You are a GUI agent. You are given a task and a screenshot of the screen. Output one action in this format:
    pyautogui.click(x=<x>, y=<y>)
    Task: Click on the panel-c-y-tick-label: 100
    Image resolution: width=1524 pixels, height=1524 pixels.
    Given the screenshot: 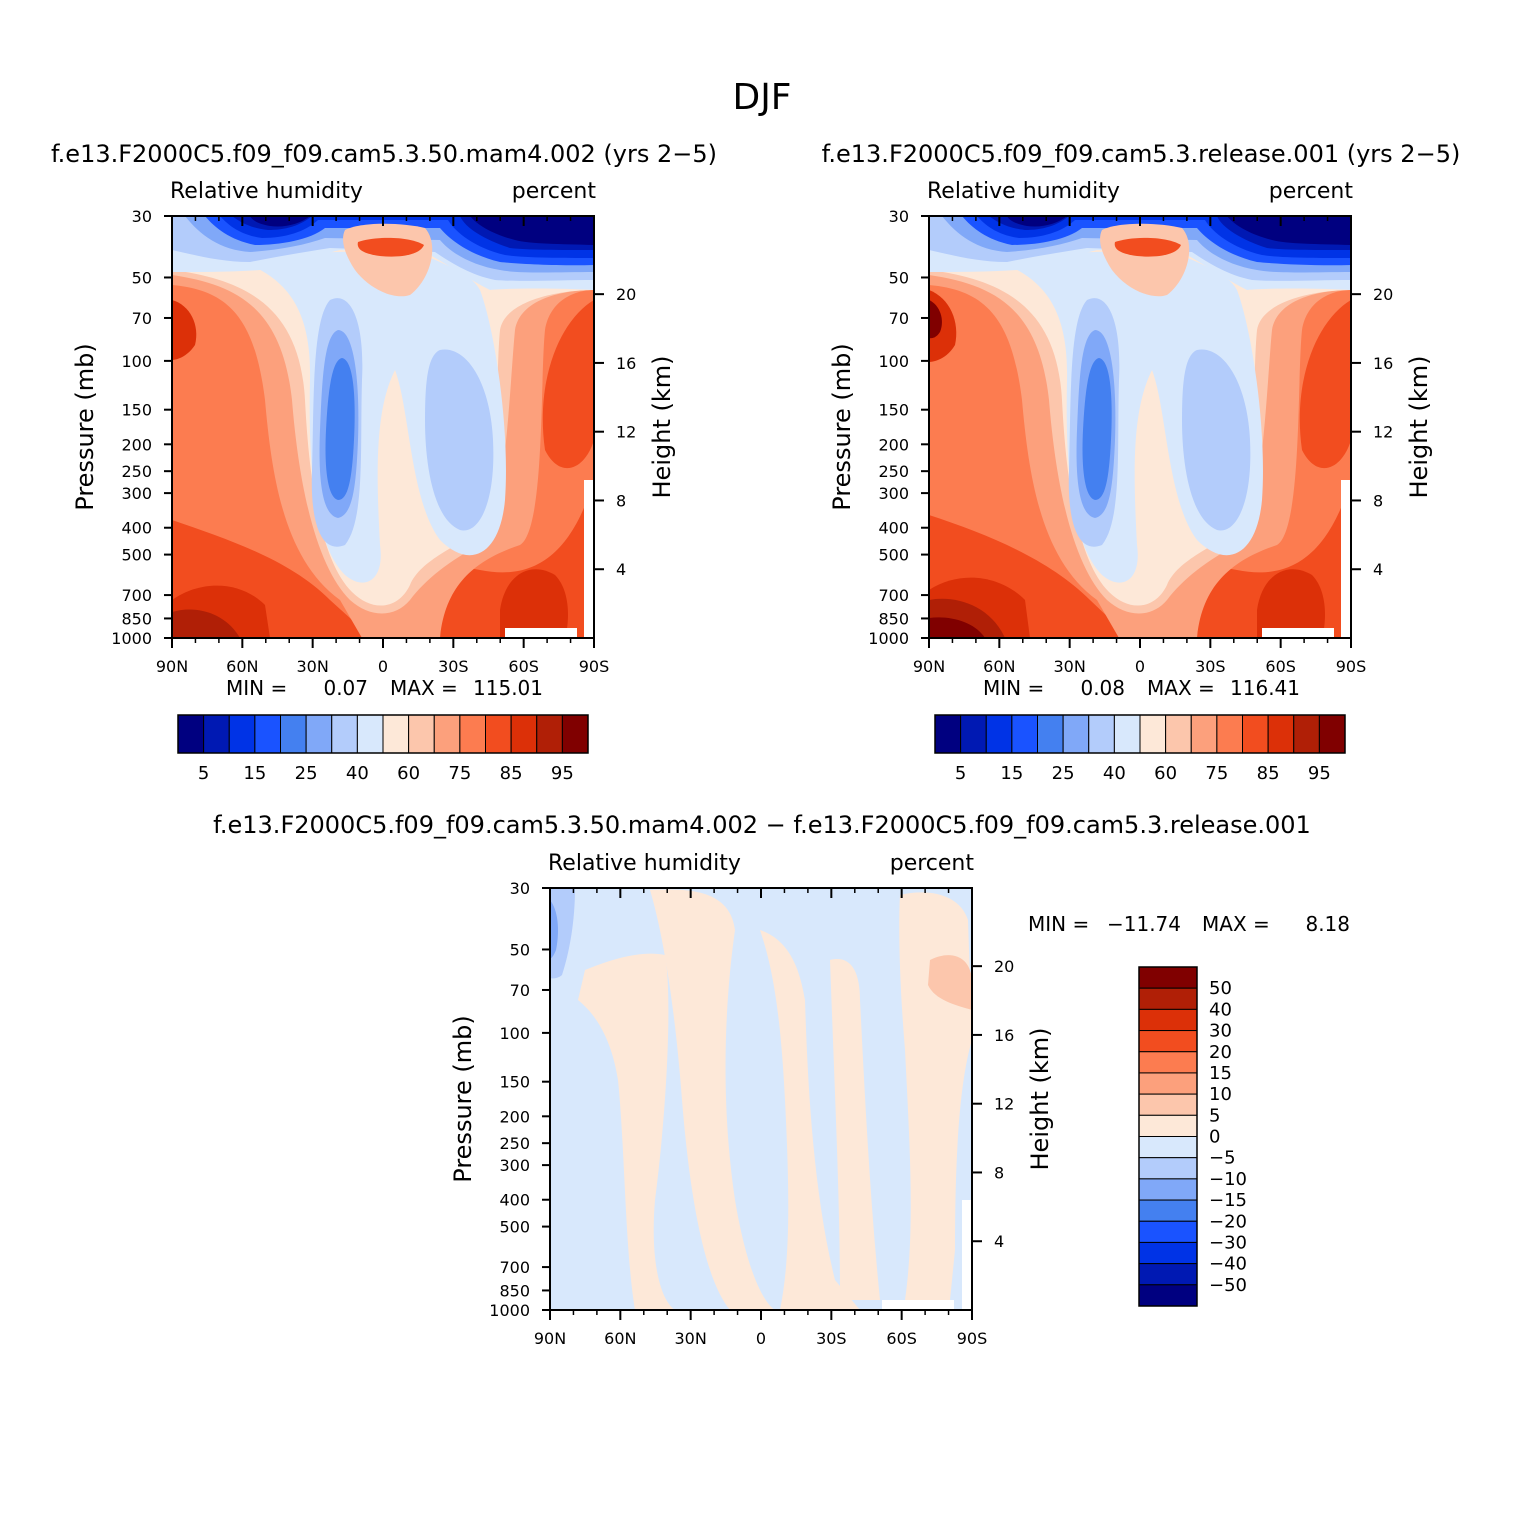 What is the action you would take?
    pyautogui.click(x=514, y=1033)
    